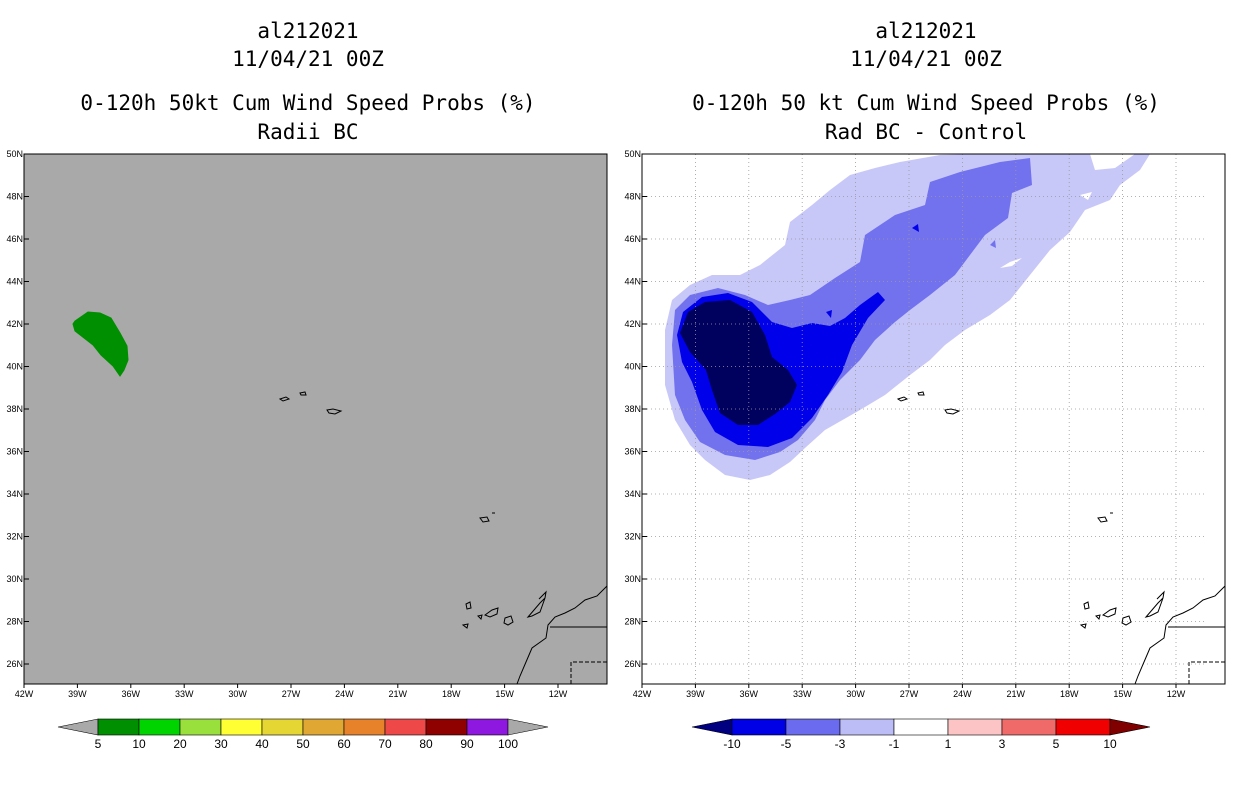 The width and height of the screenshot is (1236, 800). What do you see at coordinates (926, 103) in the screenshot?
I see `right-title-line-3: 0-120h 50 kt Cum Wind Speed Probs (%)` at bounding box center [926, 103].